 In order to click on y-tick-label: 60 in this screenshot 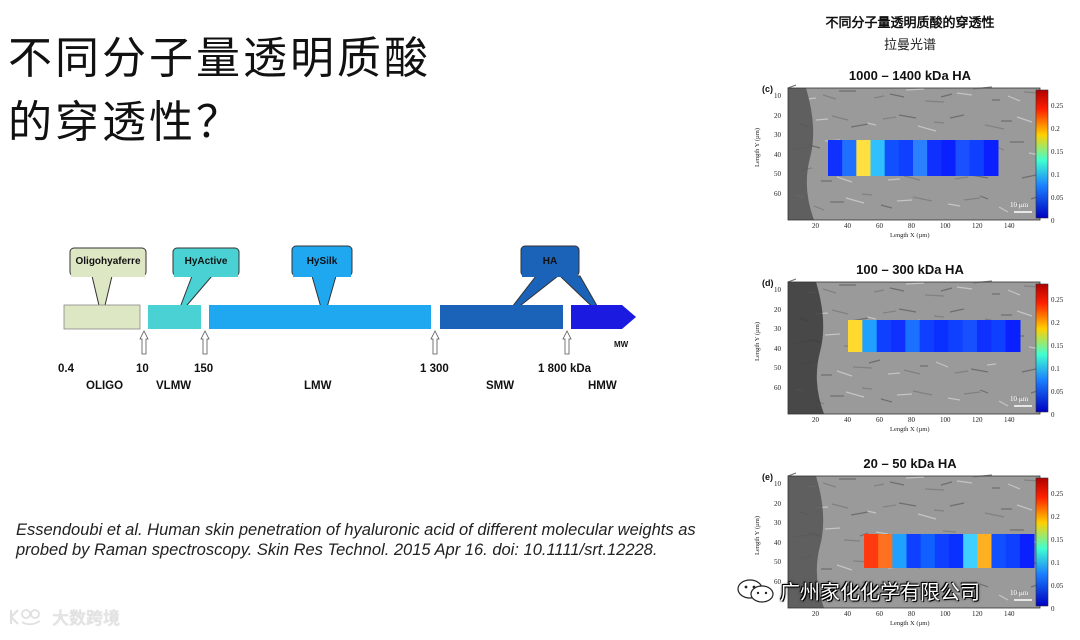, I will do `click(777, 387)`.